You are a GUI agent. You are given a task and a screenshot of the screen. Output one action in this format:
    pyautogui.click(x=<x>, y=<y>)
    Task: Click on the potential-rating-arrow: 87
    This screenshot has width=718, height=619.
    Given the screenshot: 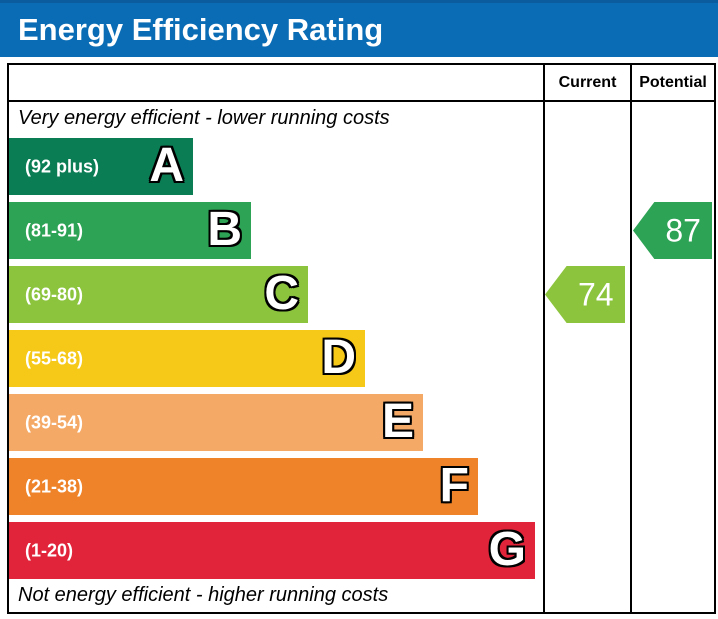 What is the action you would take?
    pyautogui.click(x=672, y=230)
    